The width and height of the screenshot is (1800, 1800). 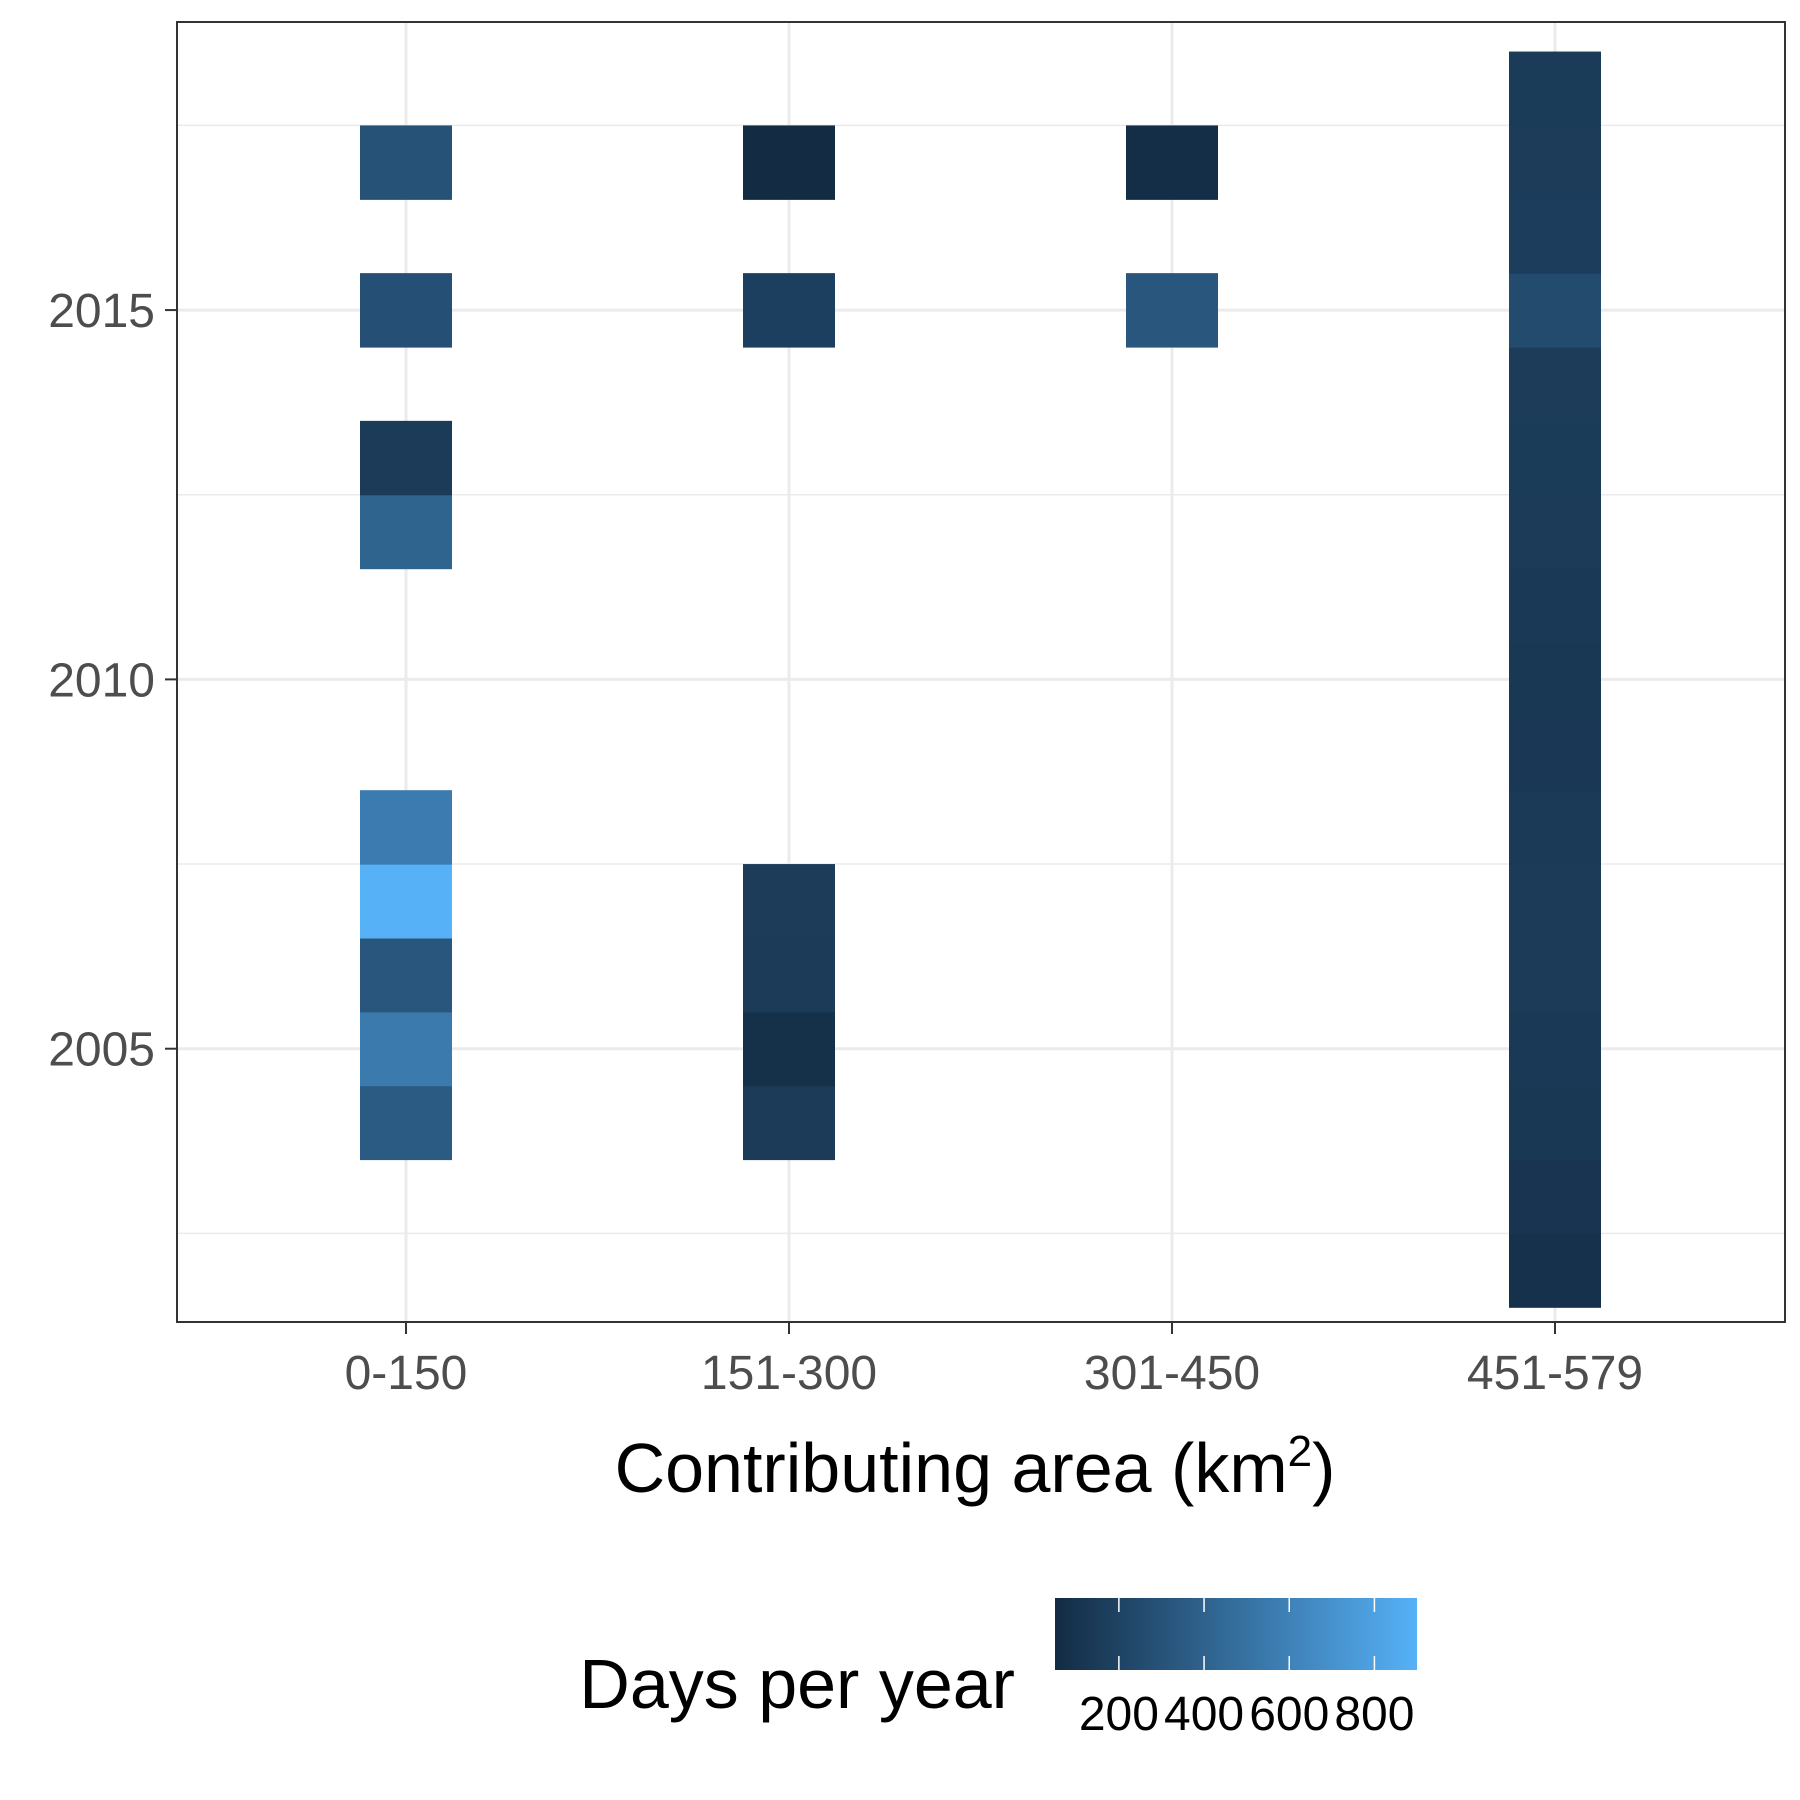 I want to click on x-tick-label: 0-150, so click(x=406, y=1373).